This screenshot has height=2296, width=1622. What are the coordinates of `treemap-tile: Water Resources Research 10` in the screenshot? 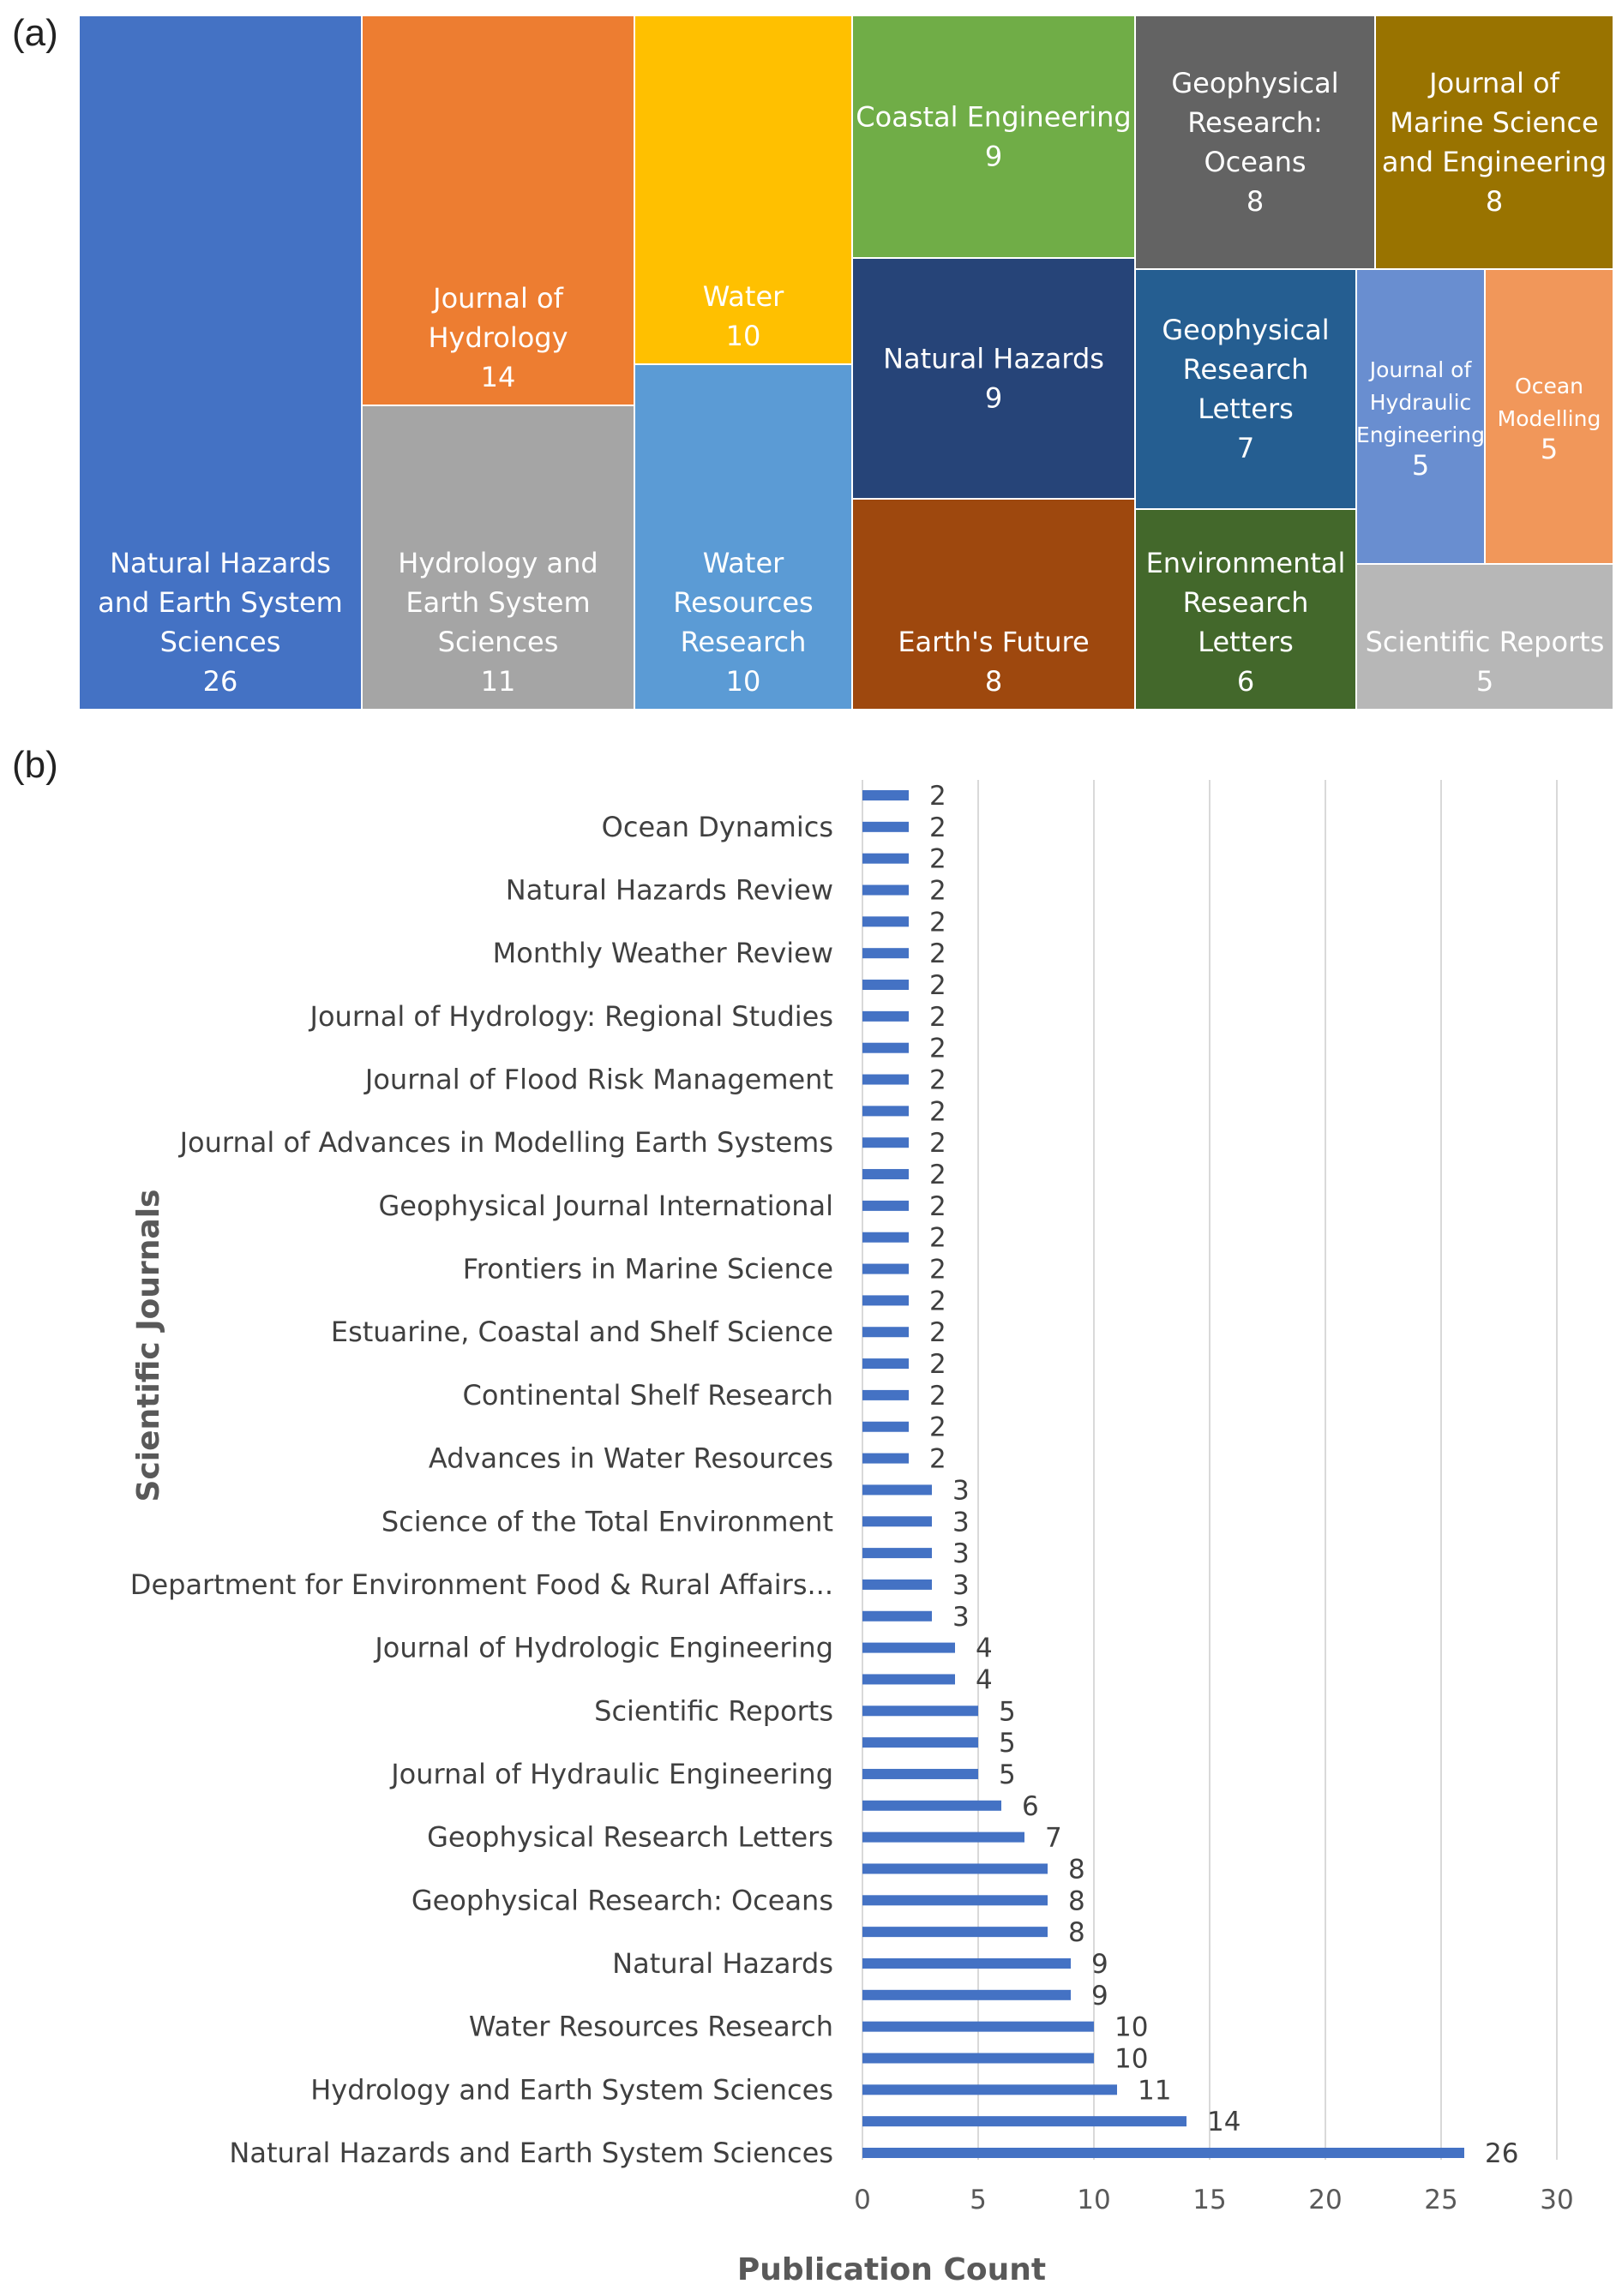 It's located at (743, 536).